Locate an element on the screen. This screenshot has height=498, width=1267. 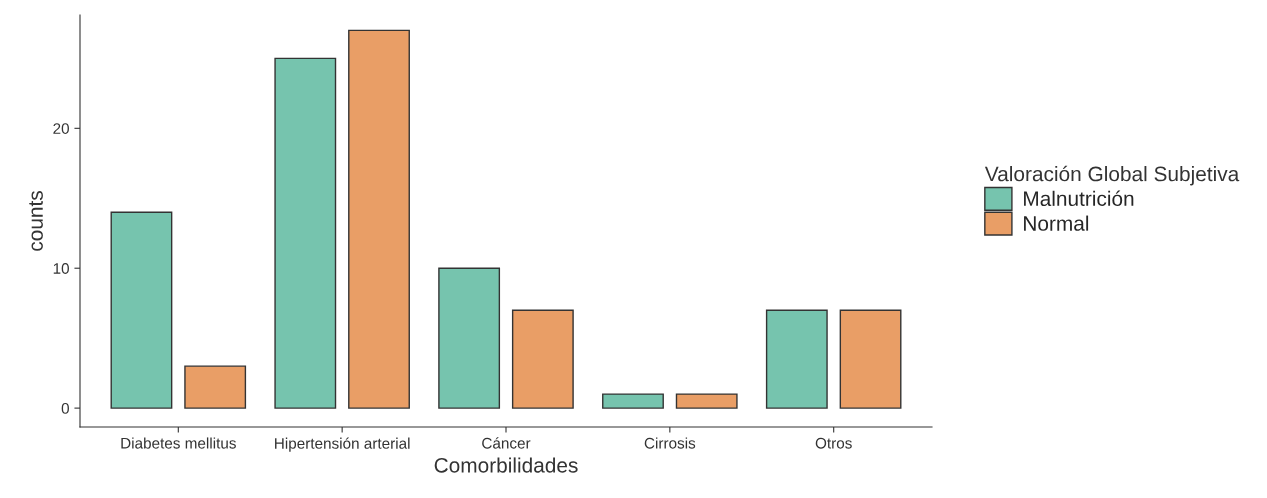
y-tick-label: 0 is located at coordinates (65, 408).